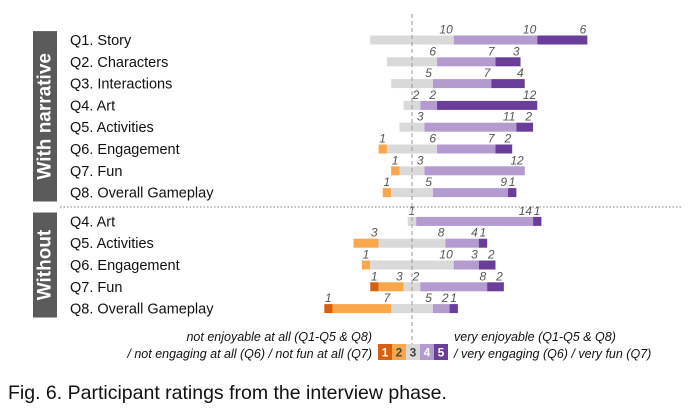  Describe the element at coordinates (526, 211) in the screenshot. I see `count-label-rating-4: 14` at that location.